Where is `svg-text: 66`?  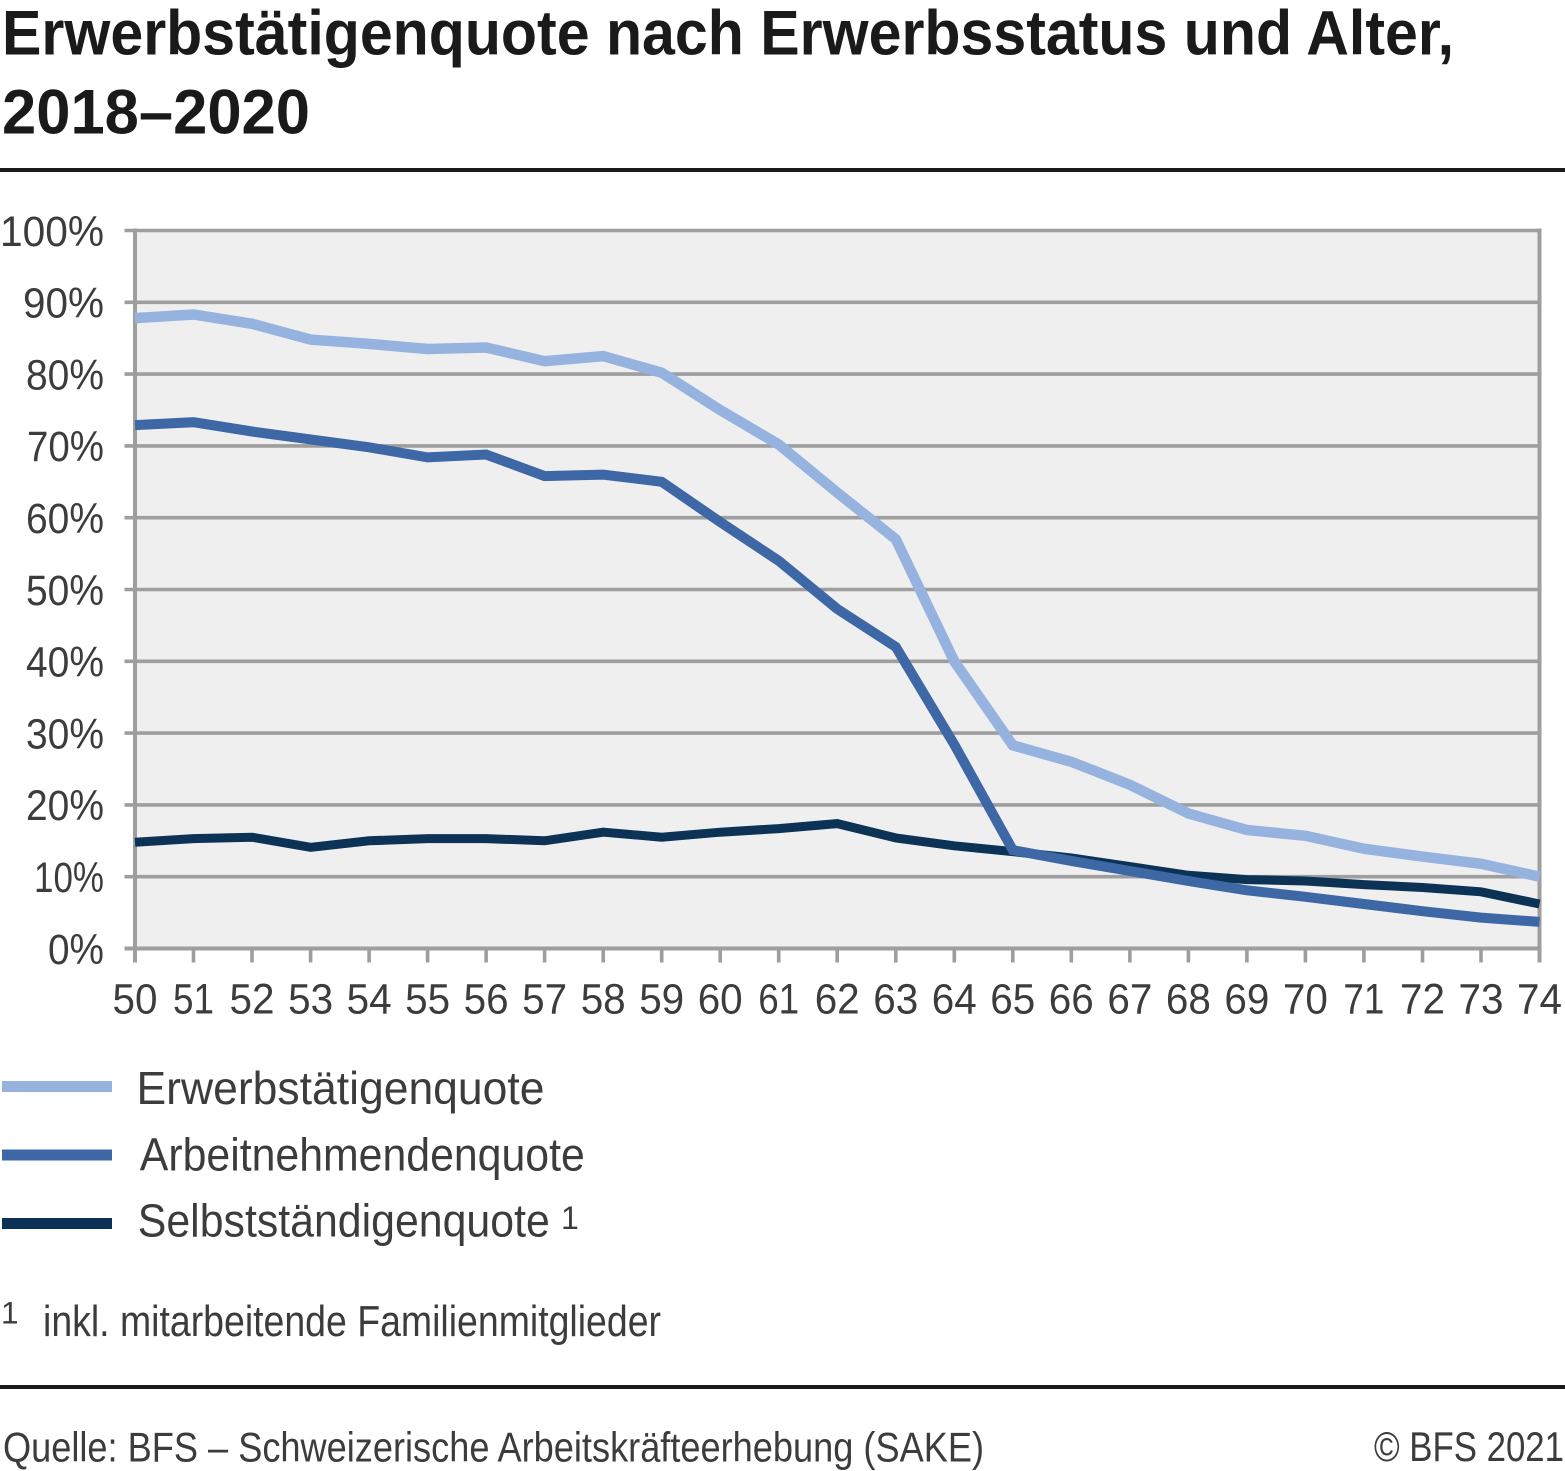 svg-text: 66 is located at coordinates (1071, 1000).